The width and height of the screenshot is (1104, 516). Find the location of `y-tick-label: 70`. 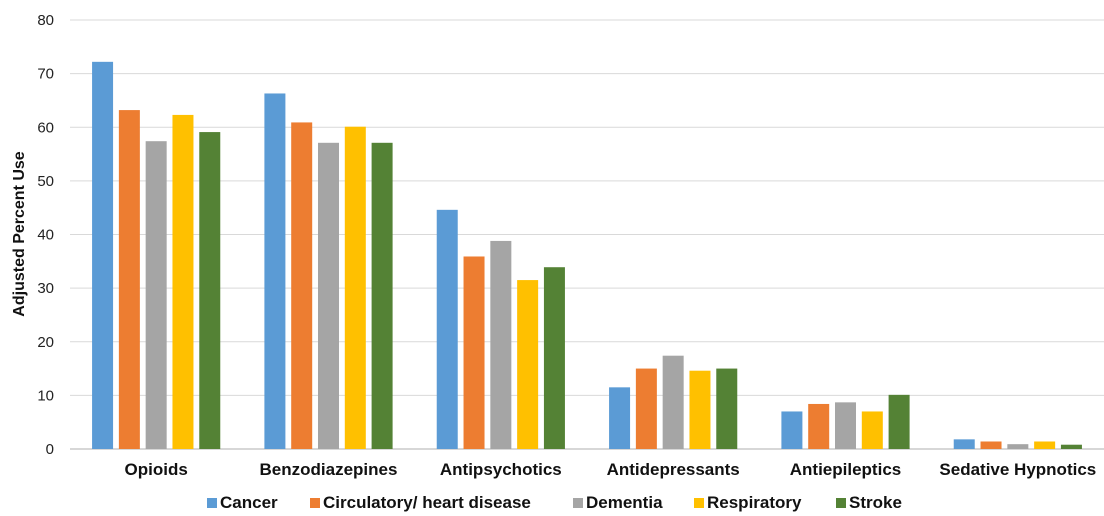

y-tick-label: 70 is located at coordinates (45, 74).